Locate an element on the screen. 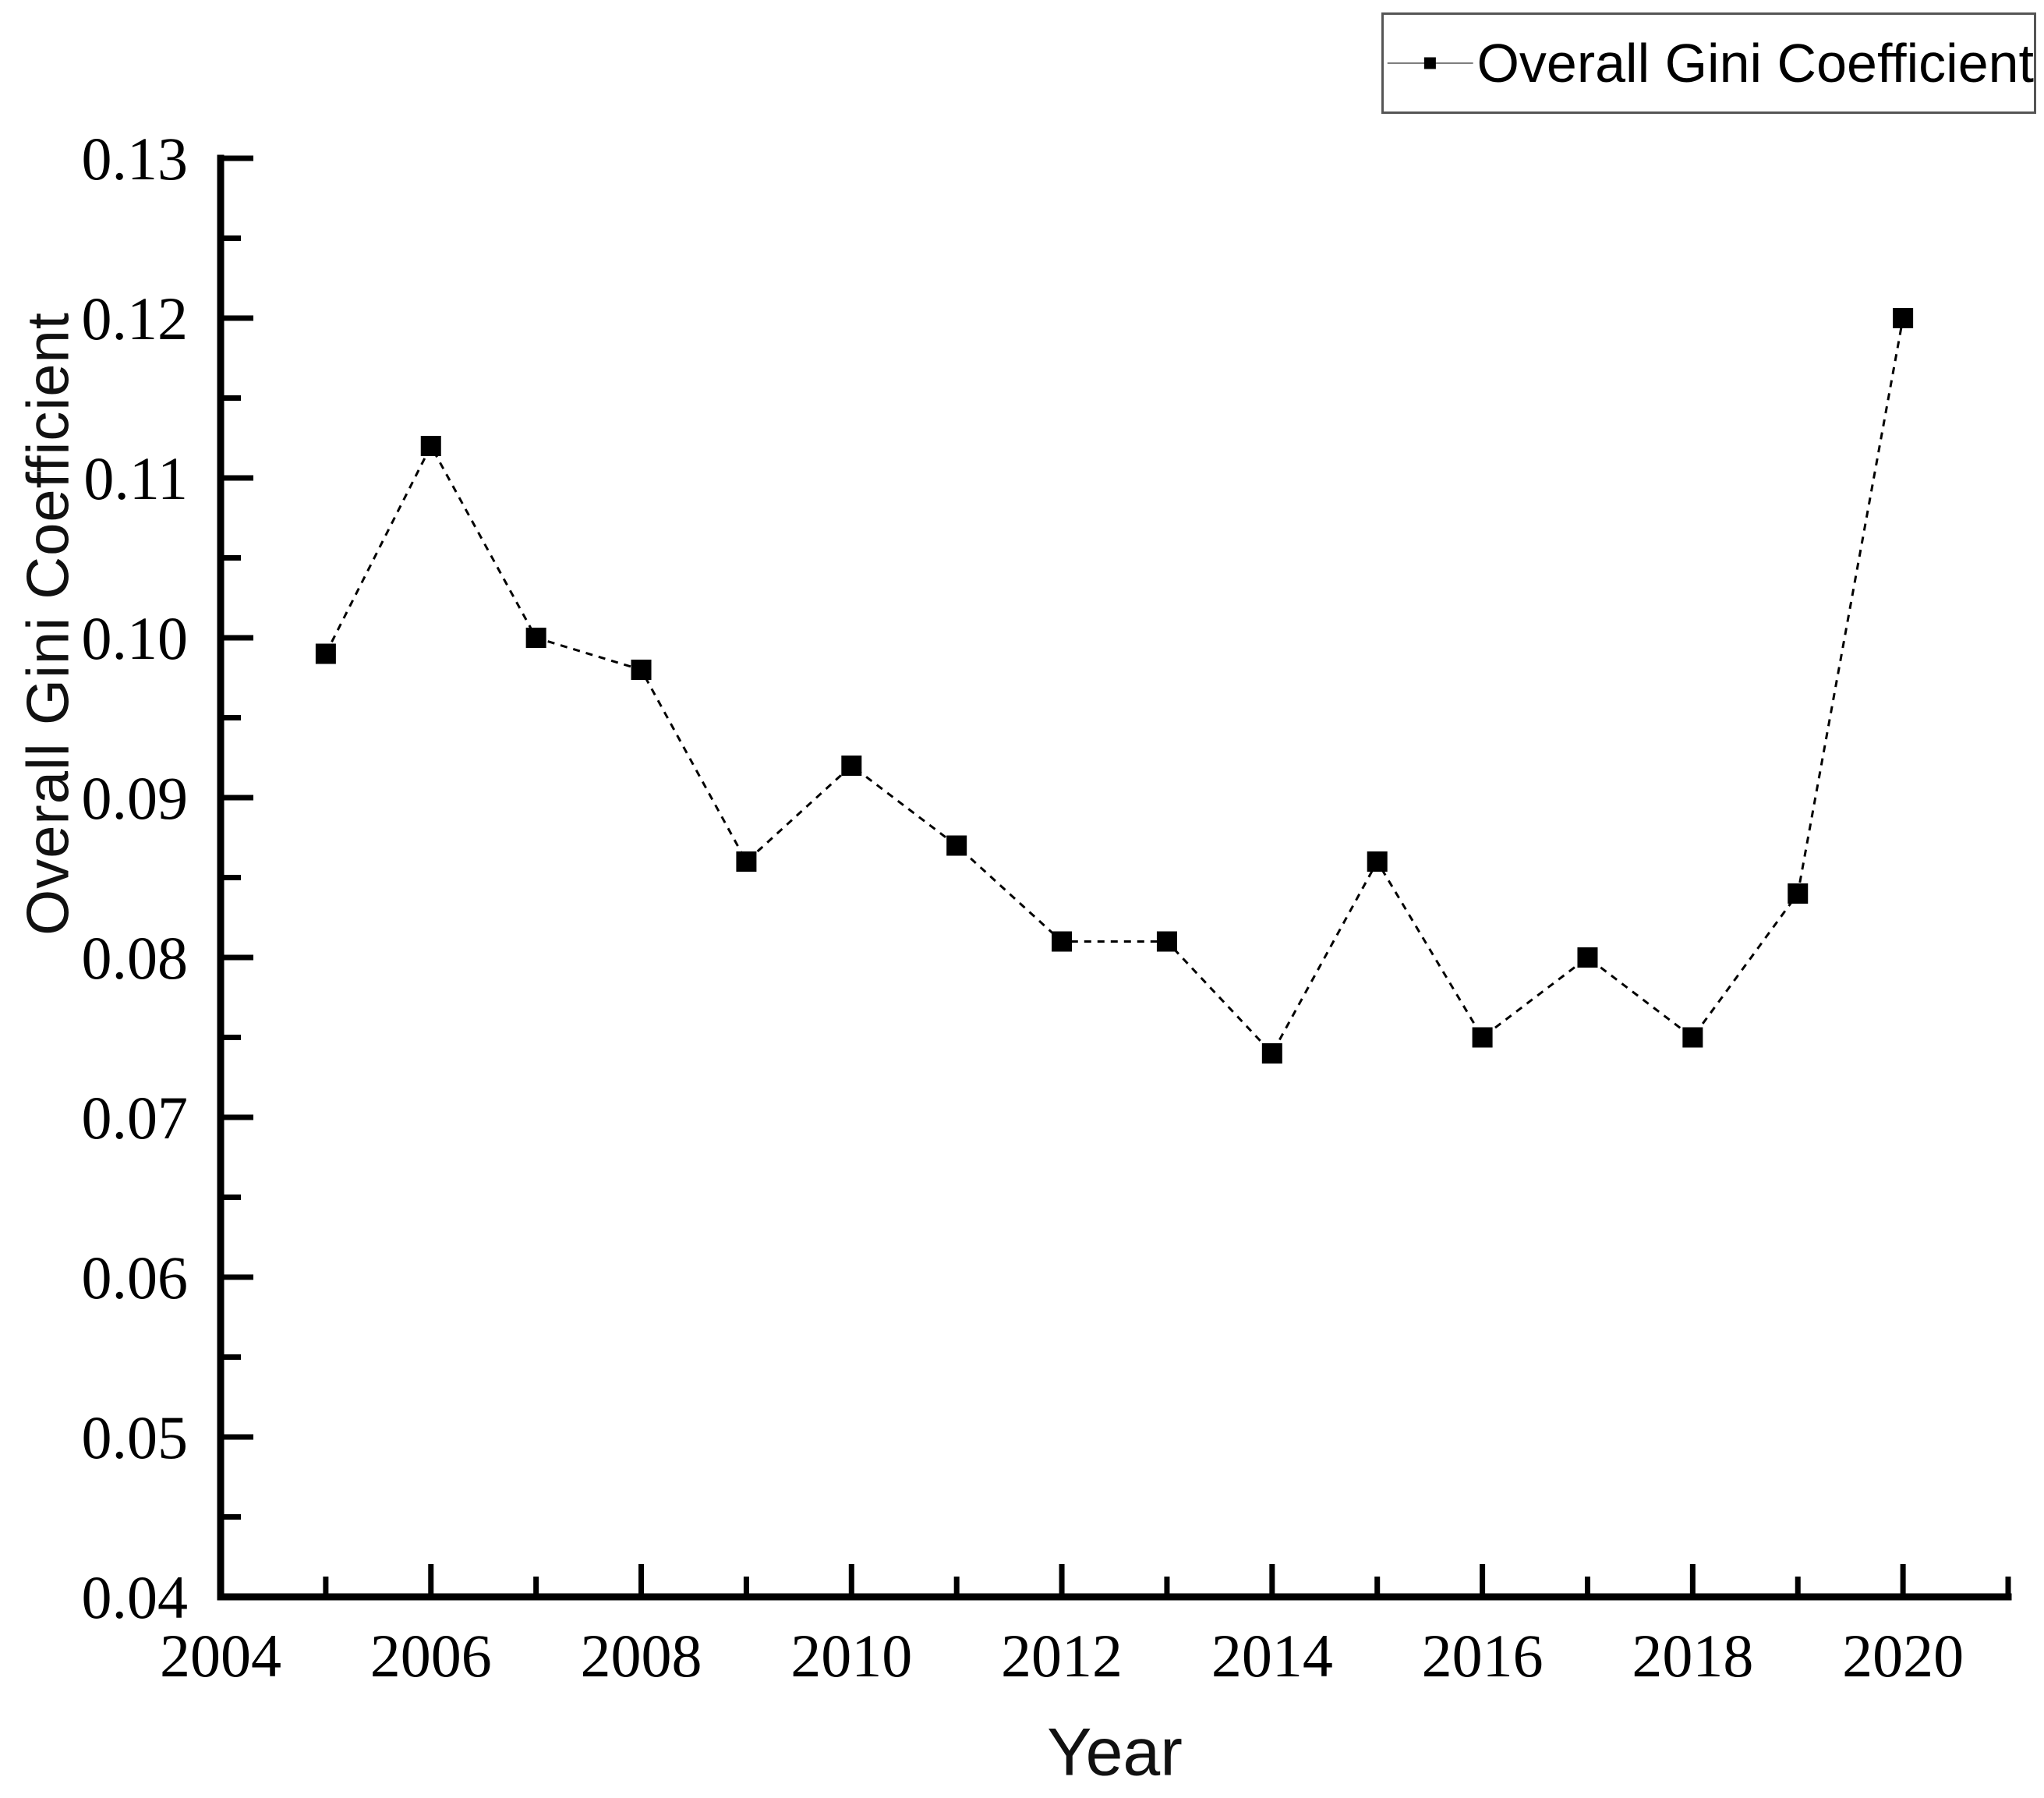  legend: Overall Gini Coefficient is located at coordinates (1708, 63).